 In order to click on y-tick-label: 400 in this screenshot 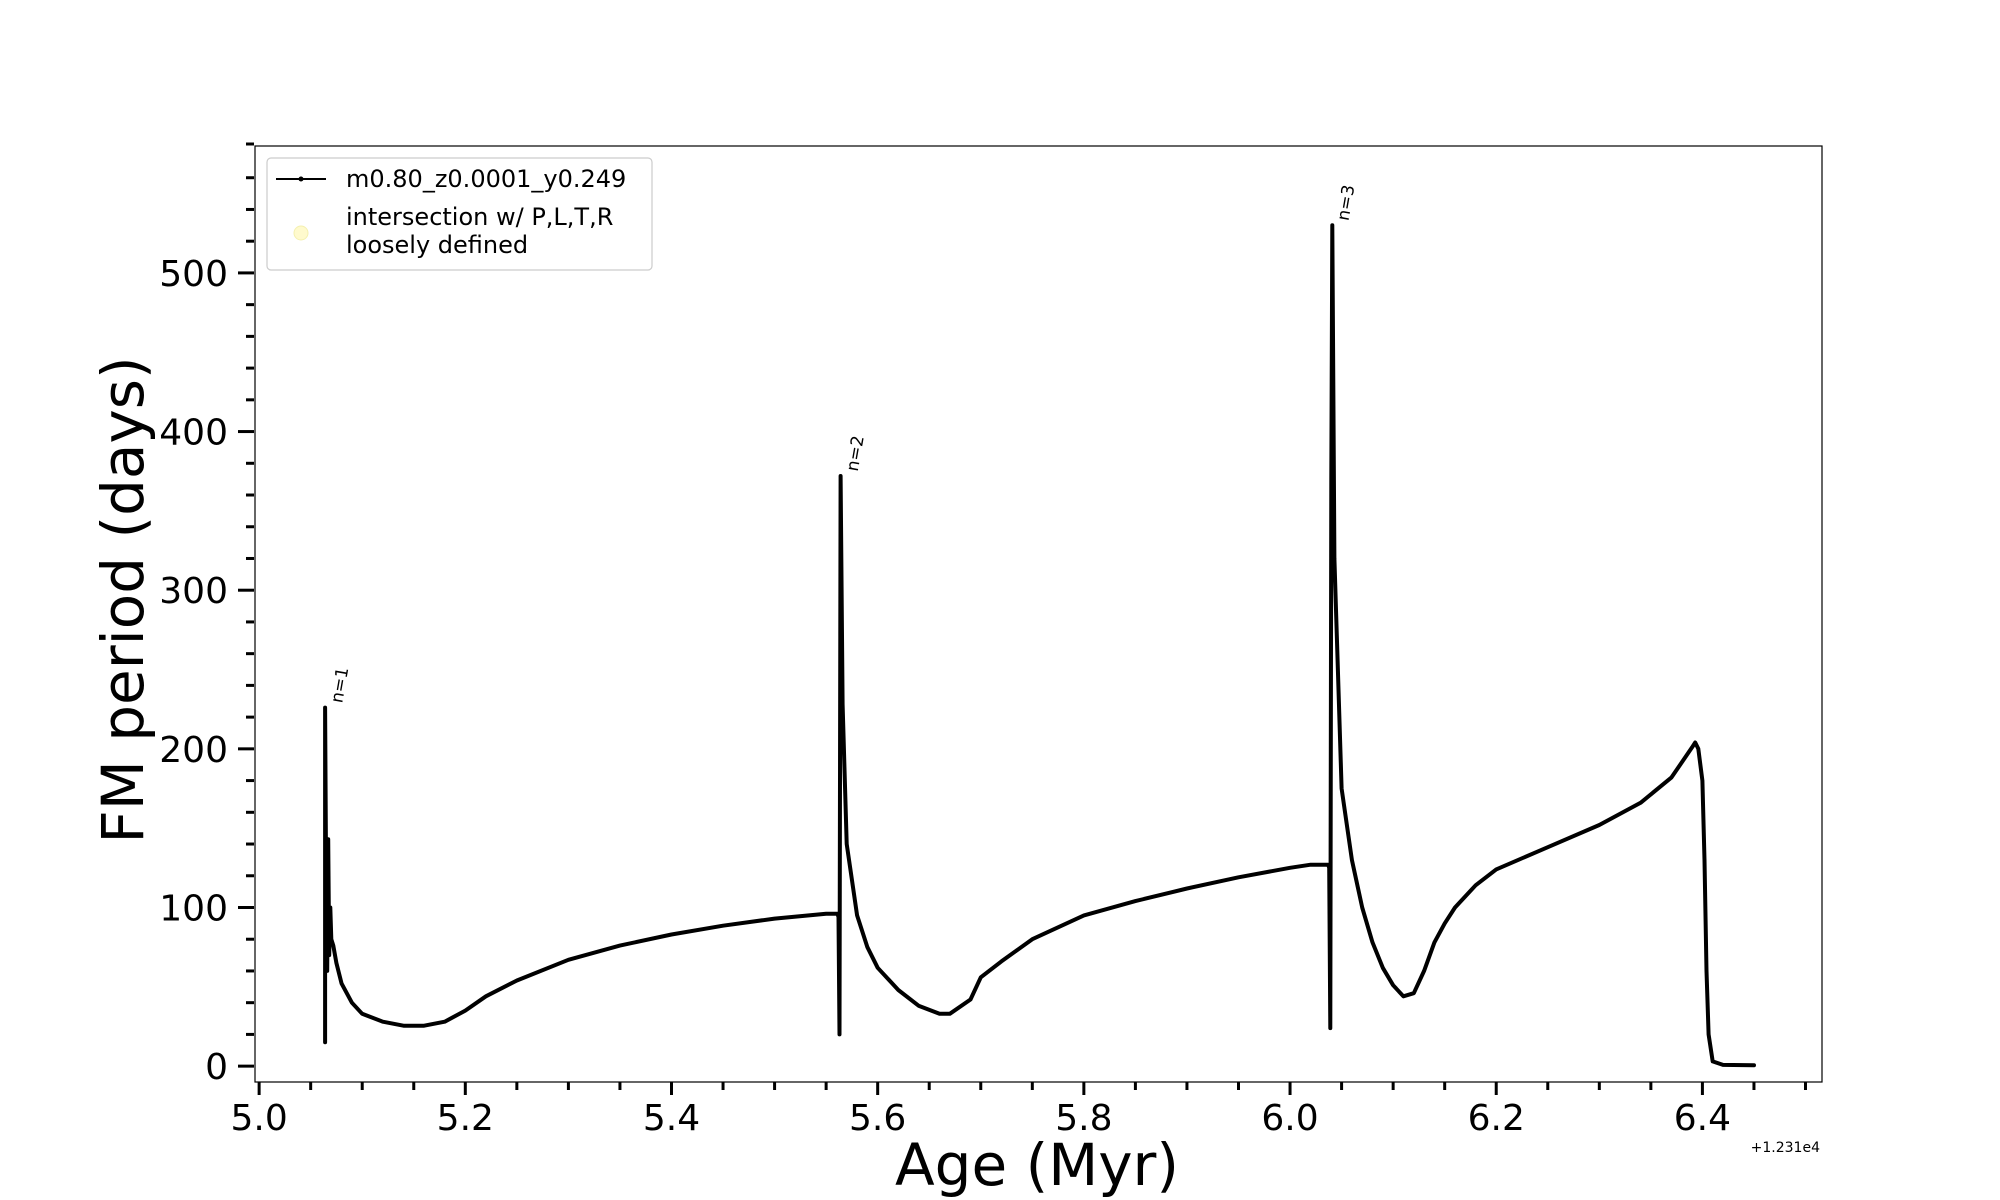, I will do `click(193, 433)`.